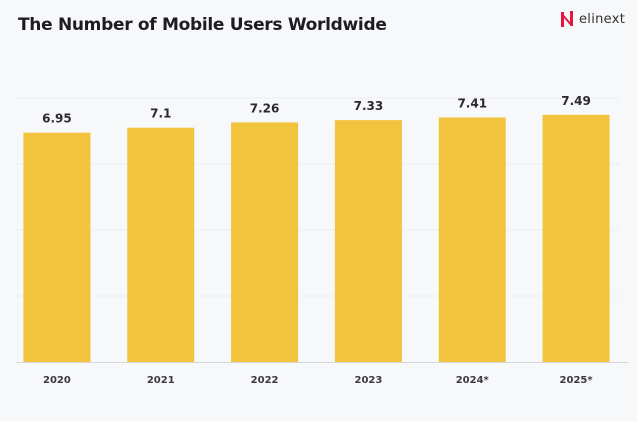 The image size is (637, 422). What do you see at coordinates (473, 380) in the screenshot?
I see `x-tick-label: 2024*` at bounding box center [473, 380].